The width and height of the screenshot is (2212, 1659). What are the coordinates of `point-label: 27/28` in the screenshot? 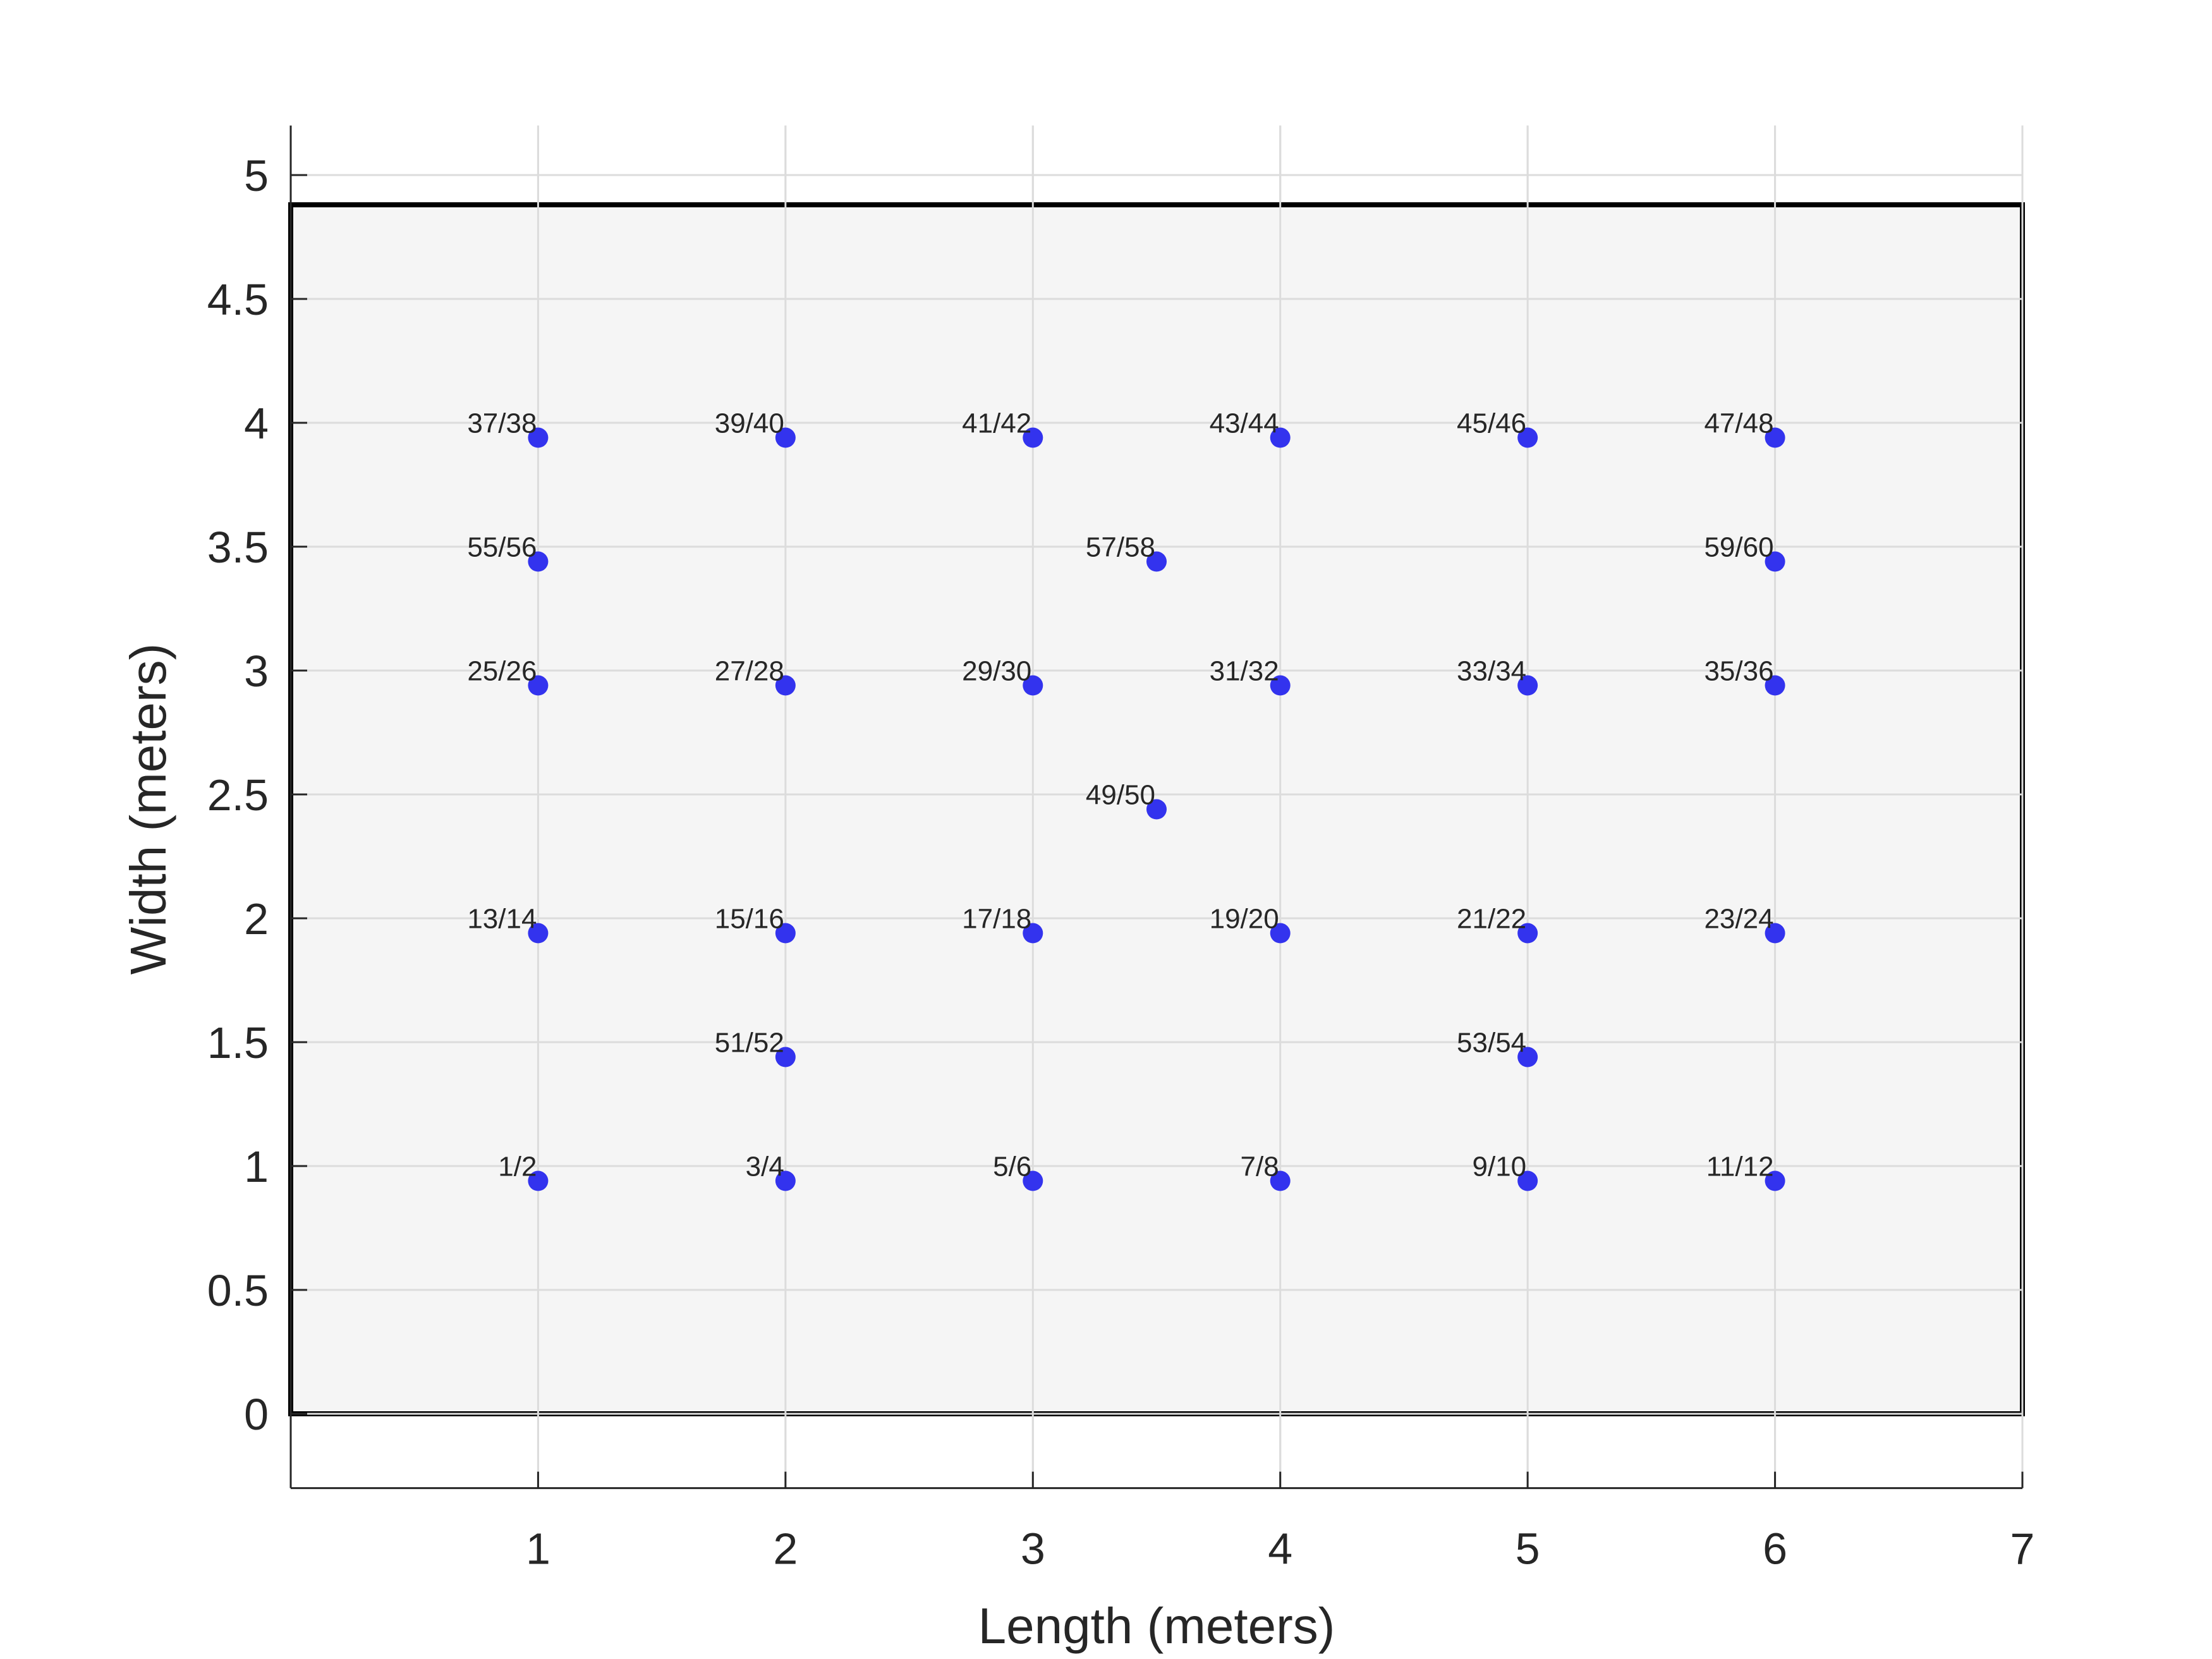 It's located at (749, 671).